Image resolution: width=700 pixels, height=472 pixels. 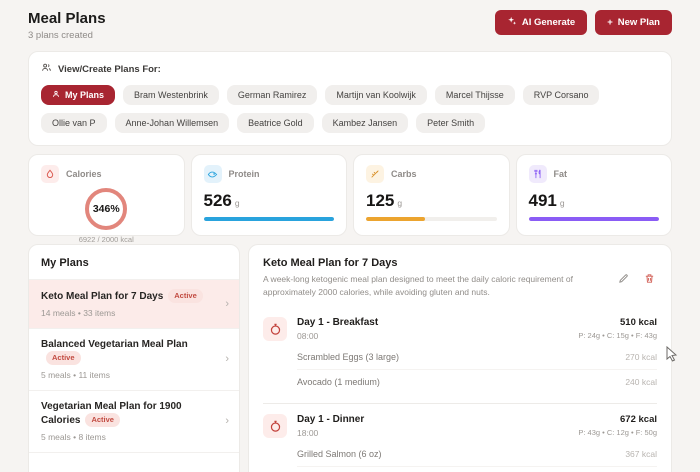 What do you see at coordinates (365, 123) in the screenshot?
I see `chip-owner: Kambez Jansen` at bounding box center [365, 123].